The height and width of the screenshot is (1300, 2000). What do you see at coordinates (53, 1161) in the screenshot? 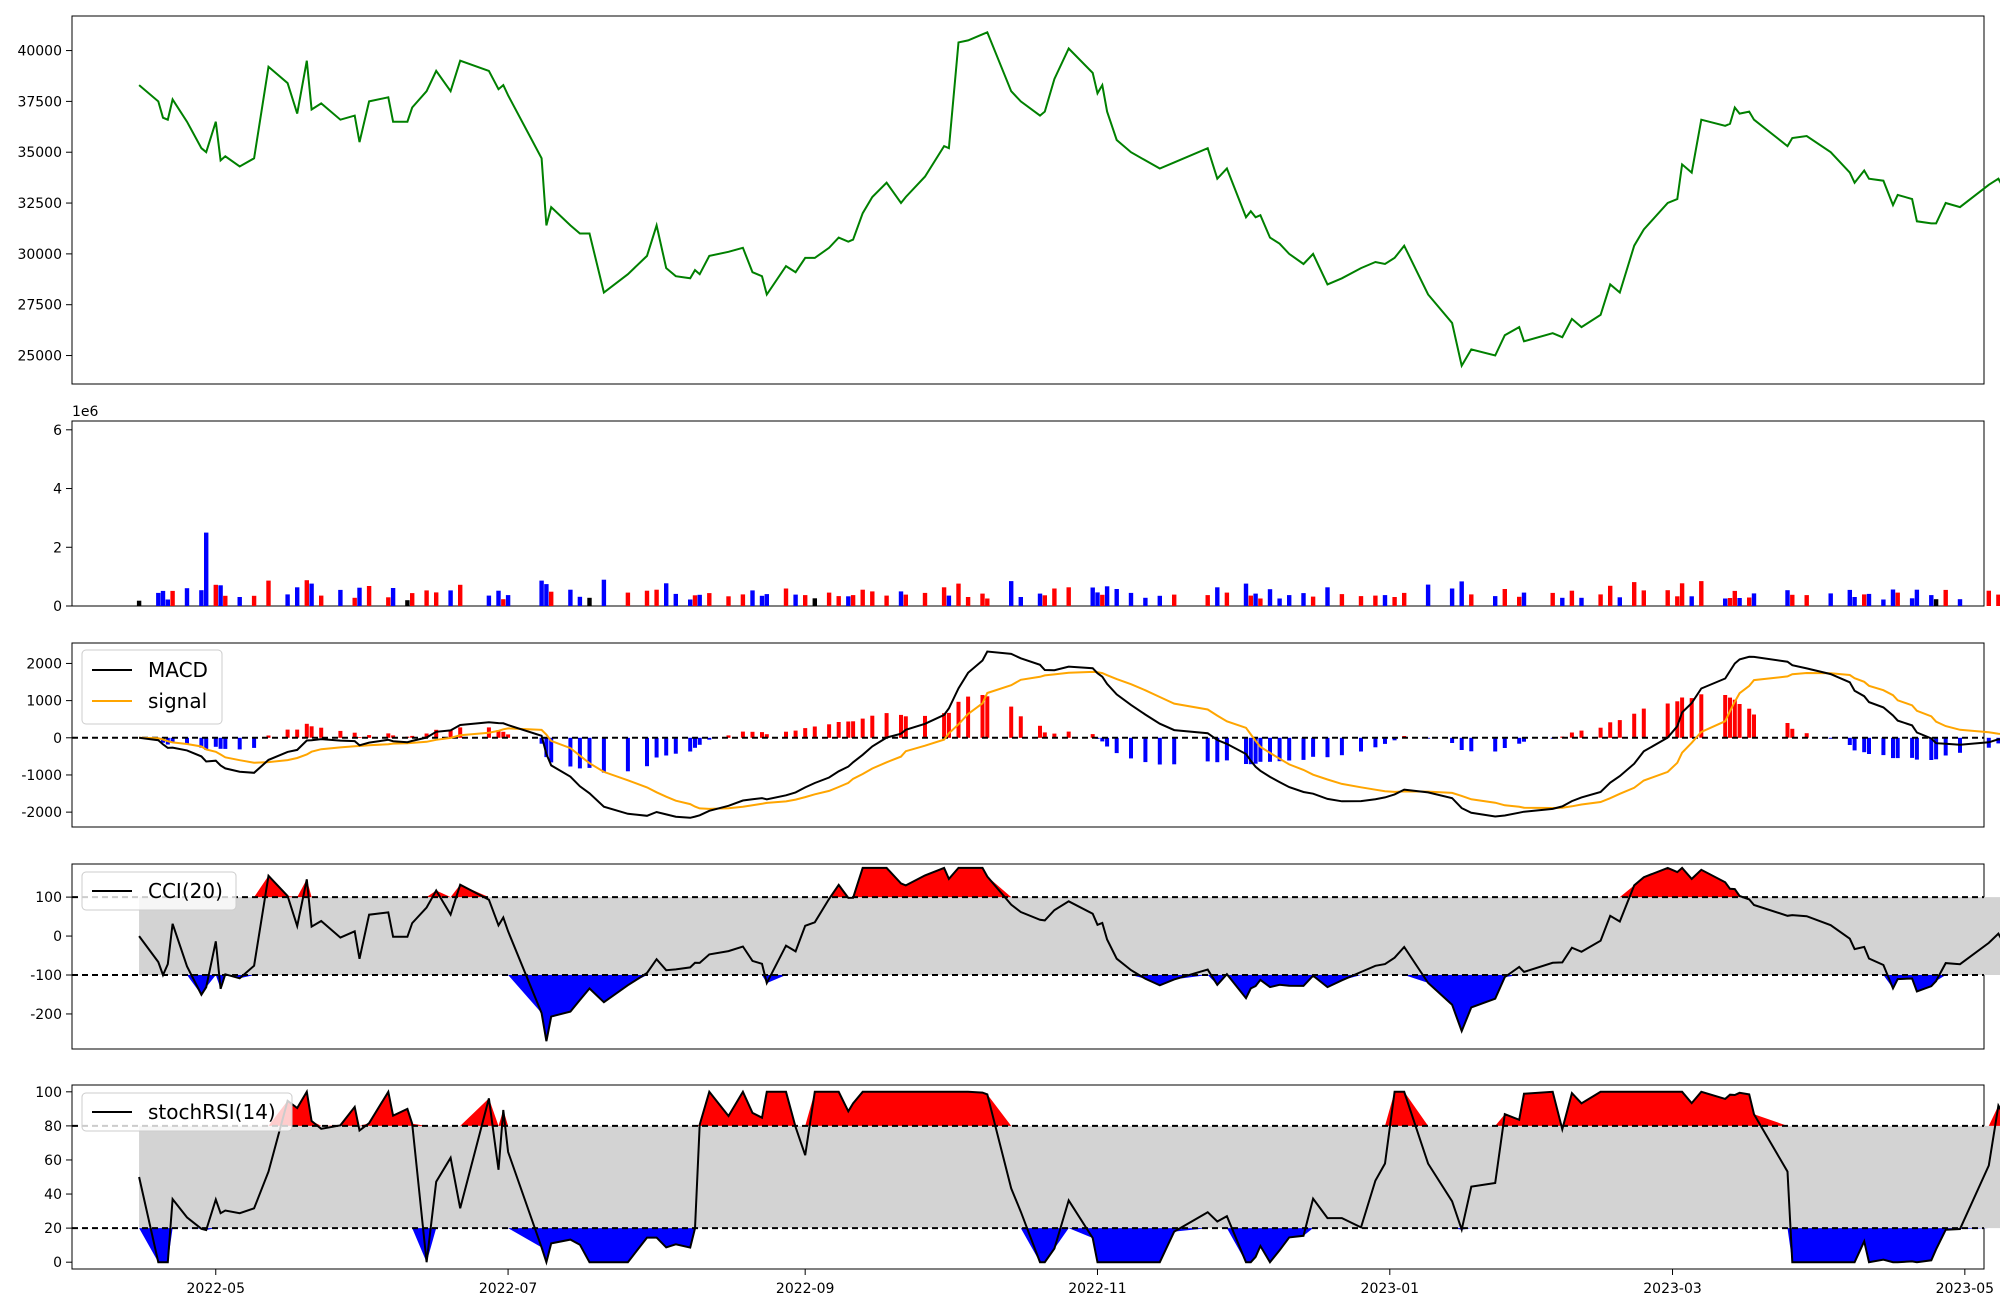
I see `y-tick-label: 60` at bounding box center [53, 1161].